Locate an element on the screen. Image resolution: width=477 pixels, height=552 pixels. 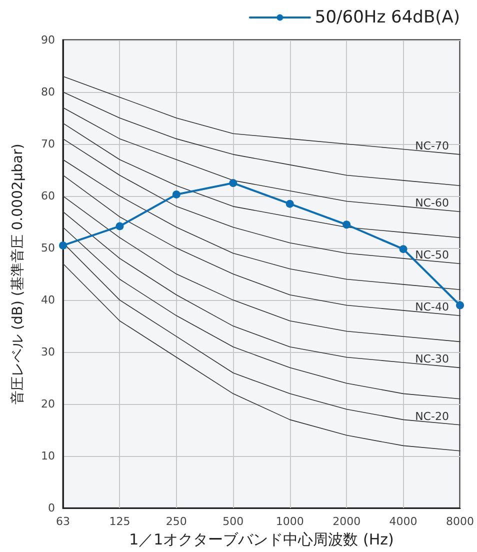
y-tick-label: 70 is located at coordinates (48, 144).